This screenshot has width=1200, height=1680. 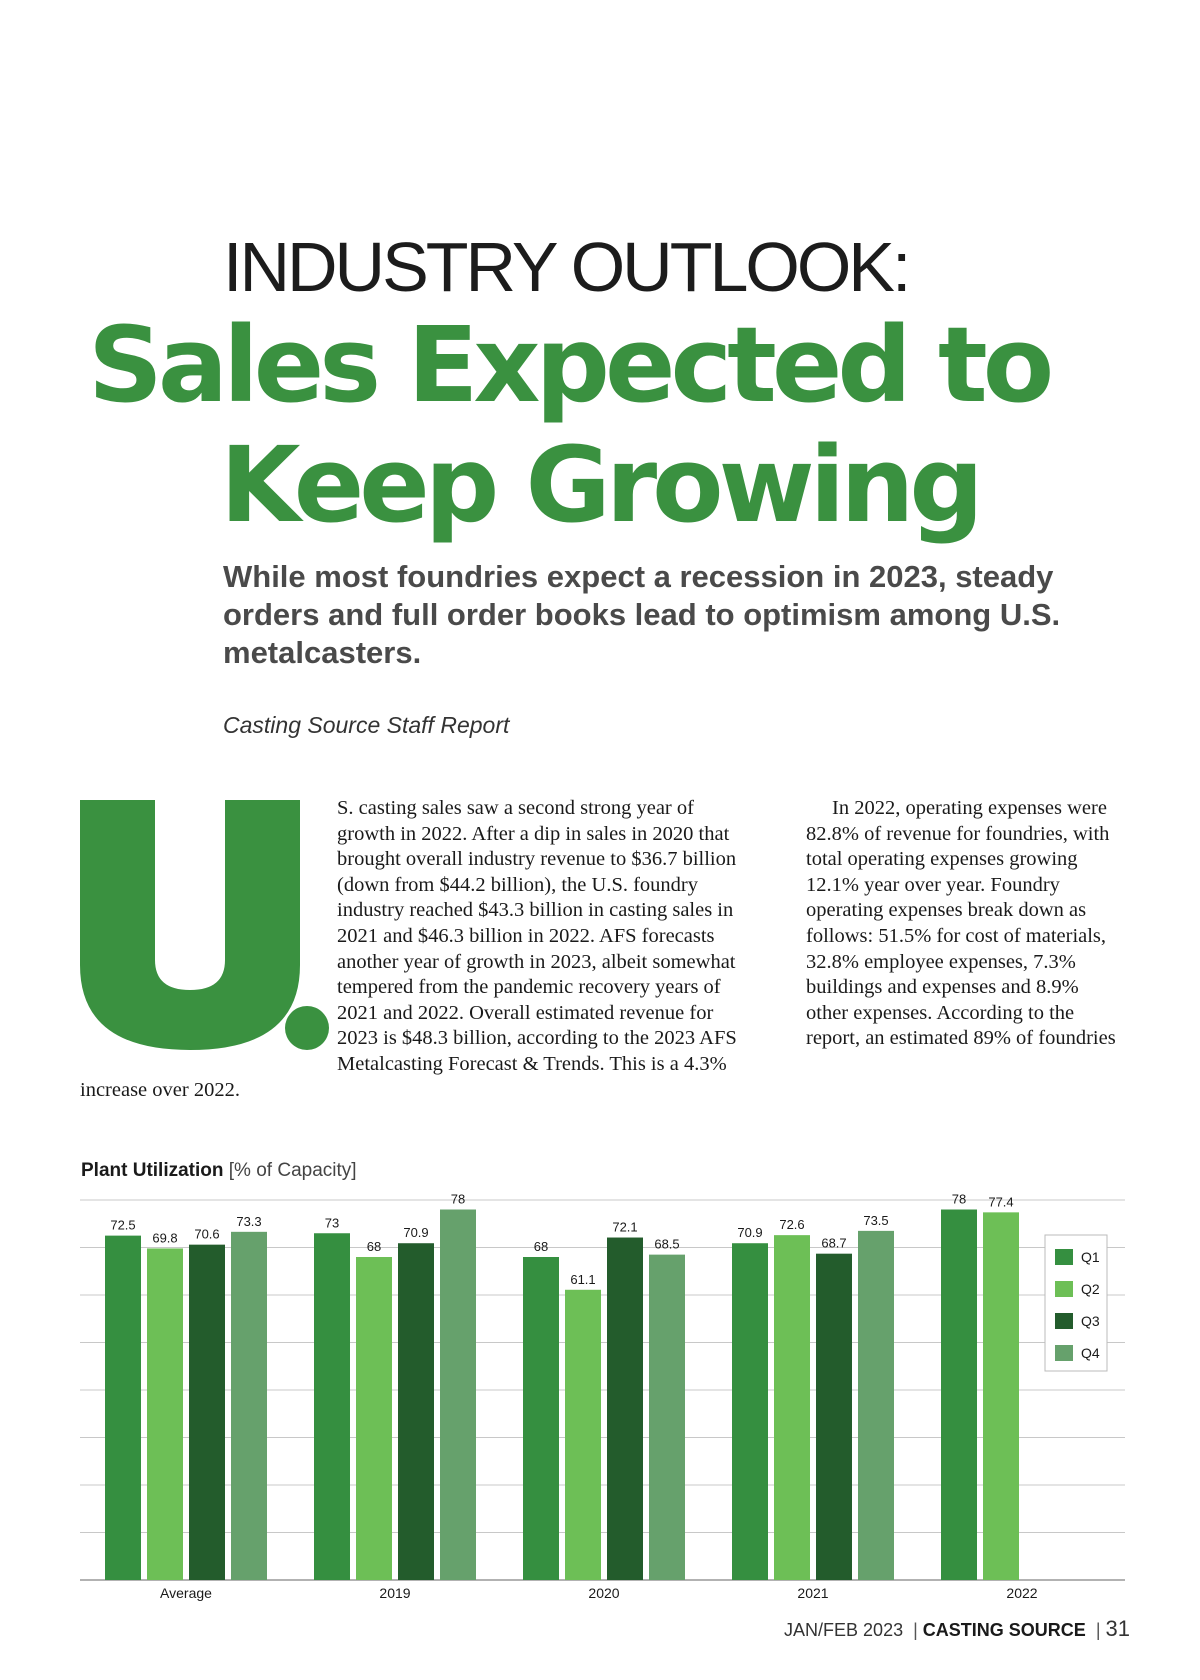 What do you see at coordinates (567, 267) in the screenshot?
I see `article-kicker: INDUSTRY OUTLOOK:` at bounding box center [567, 267].